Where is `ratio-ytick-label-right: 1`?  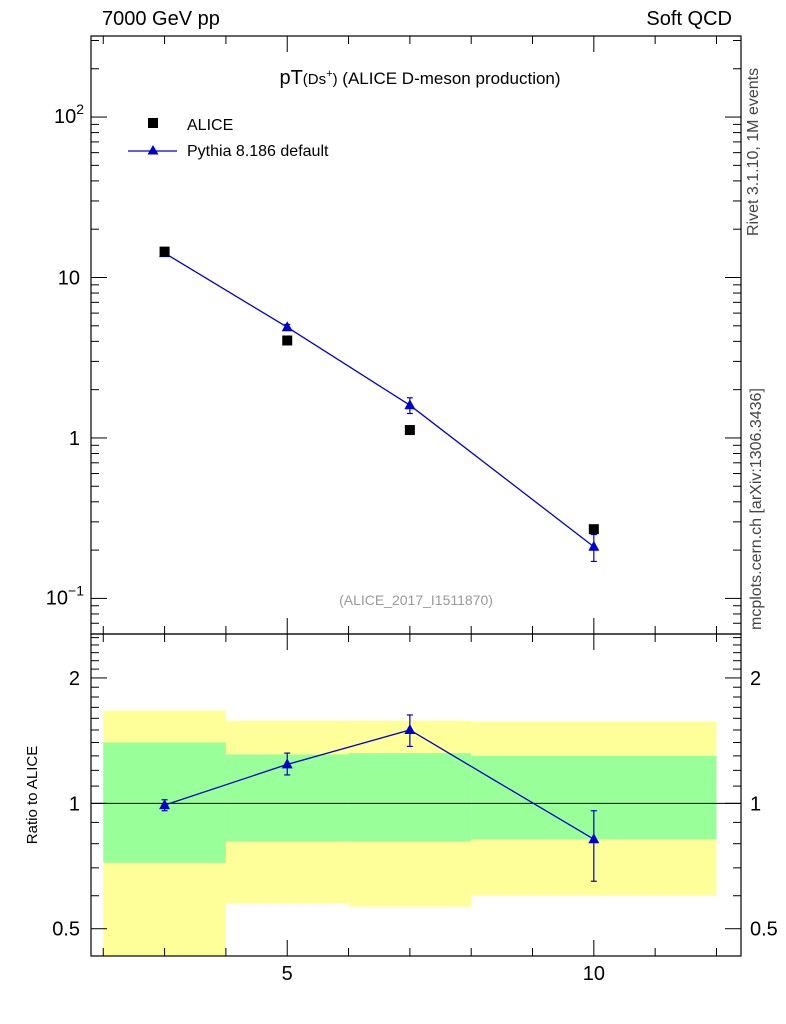 ratio-ytick-label-right: 1 is located at coordinates (755, 804).